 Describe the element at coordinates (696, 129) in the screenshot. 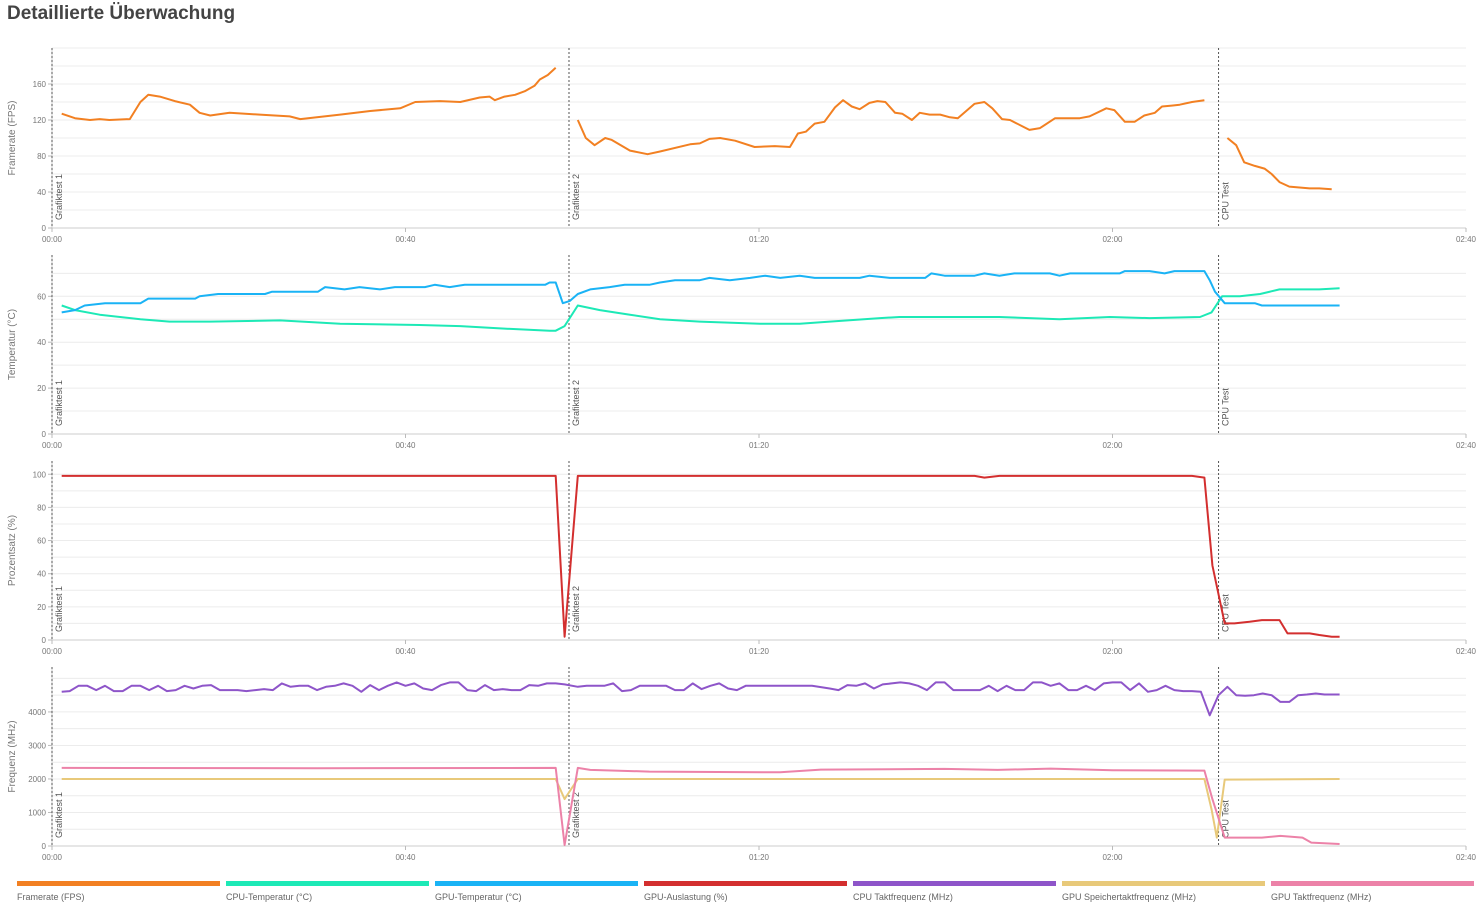

I see `series-line-fps` at that location.